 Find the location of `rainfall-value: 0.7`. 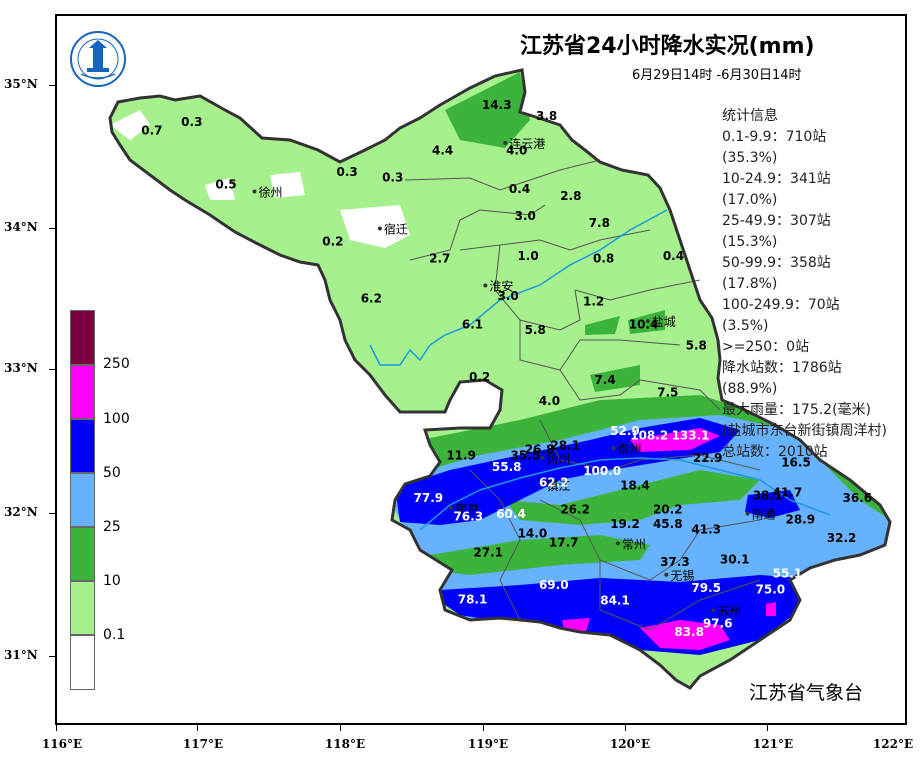

rainfall-value: 0.7 is located at coordinates (151, 130).